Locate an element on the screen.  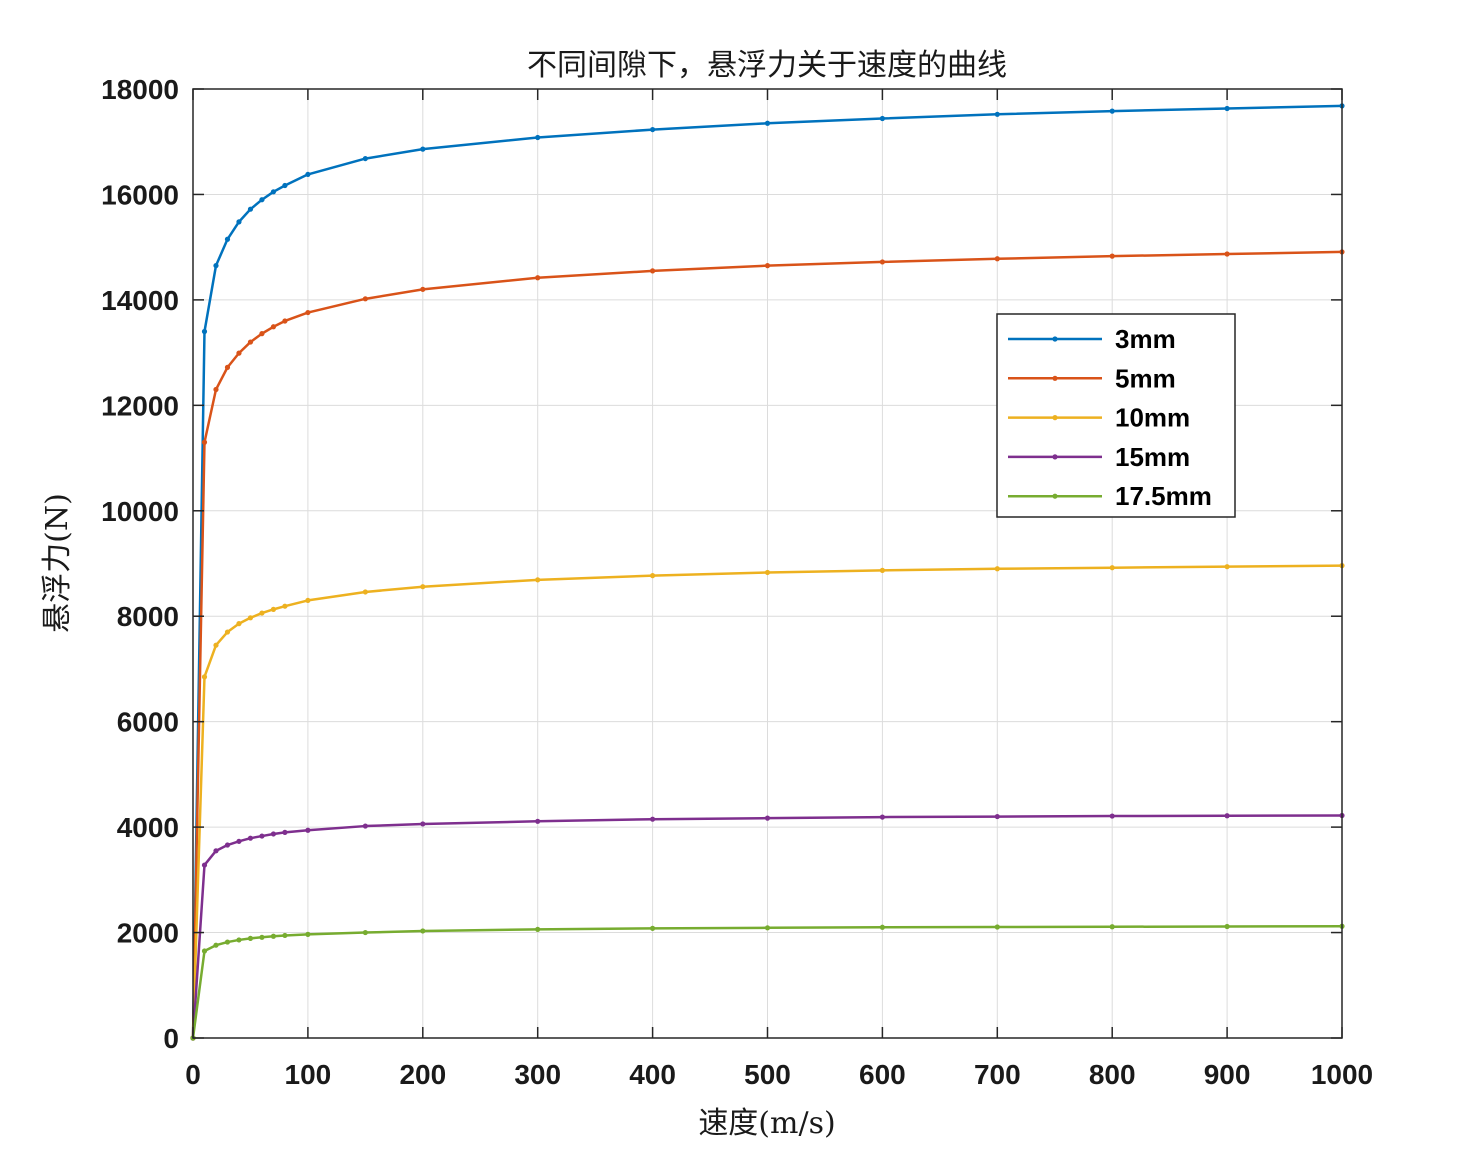
legend-label: 3mm is located at coordinates (1145, 339).